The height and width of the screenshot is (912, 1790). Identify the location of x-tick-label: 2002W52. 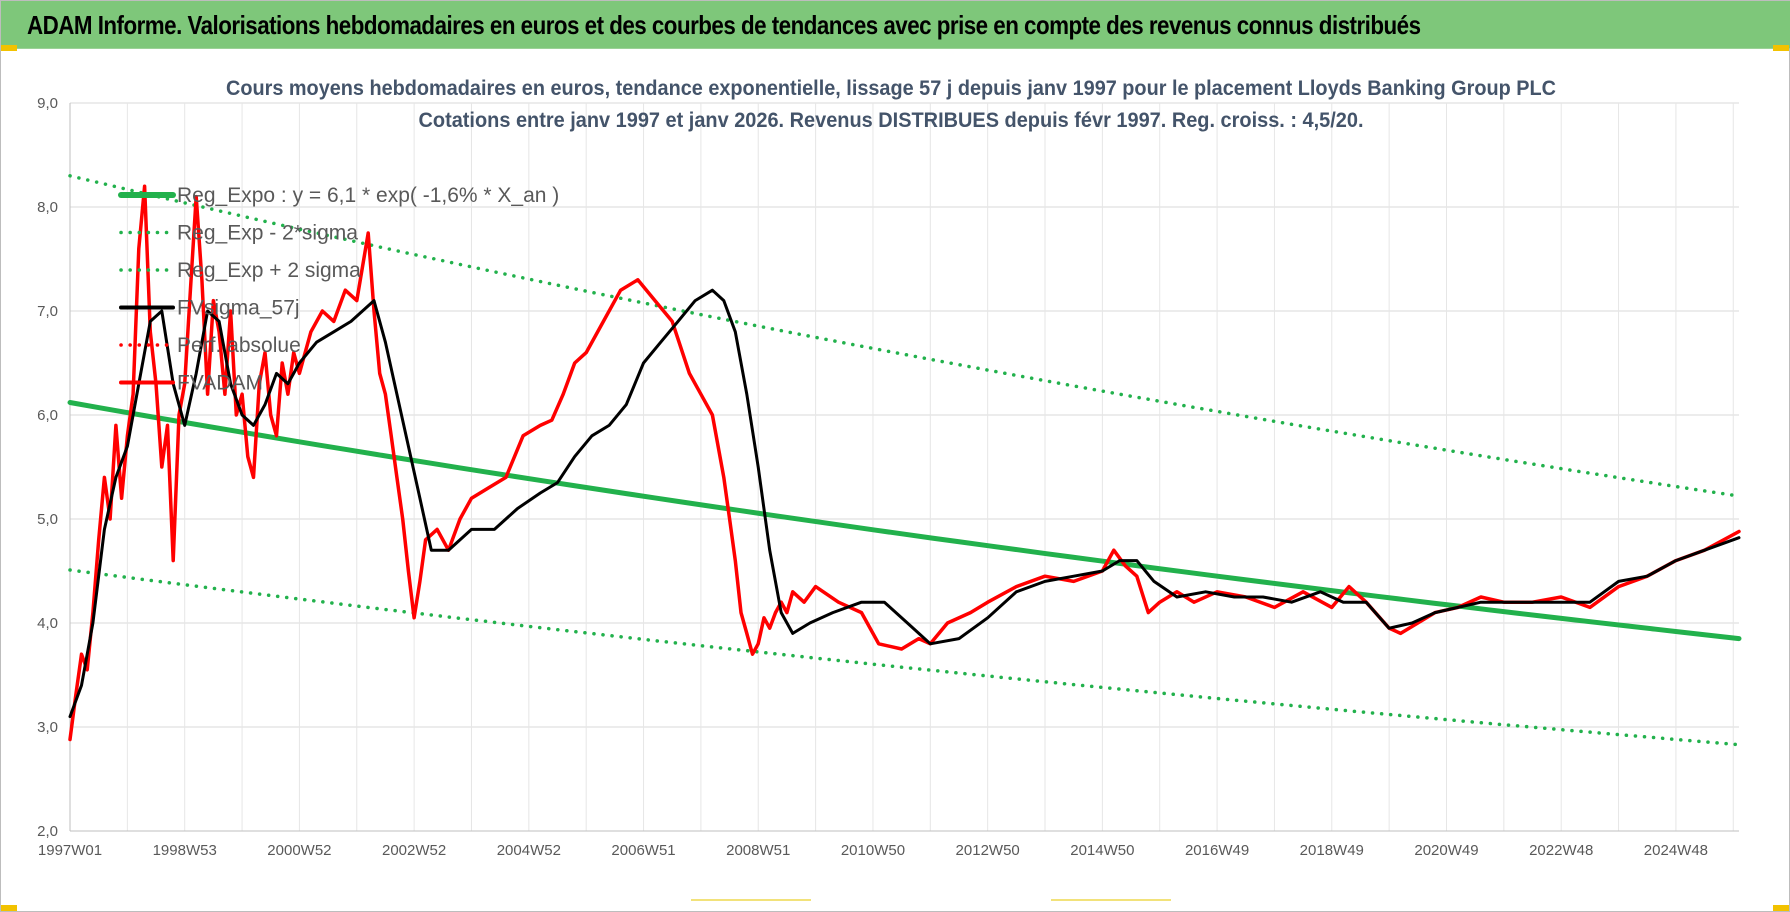
(414, 850).